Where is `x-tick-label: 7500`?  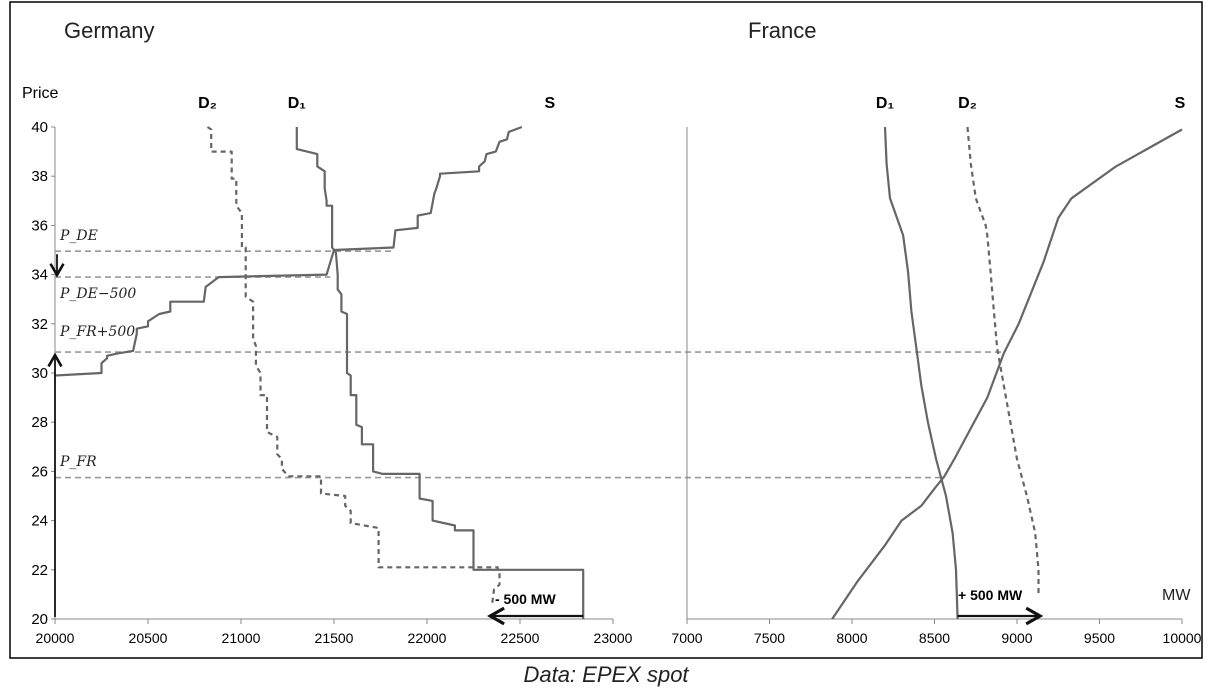
x-tick-label: 7500 is located at coordinates (769, 638).